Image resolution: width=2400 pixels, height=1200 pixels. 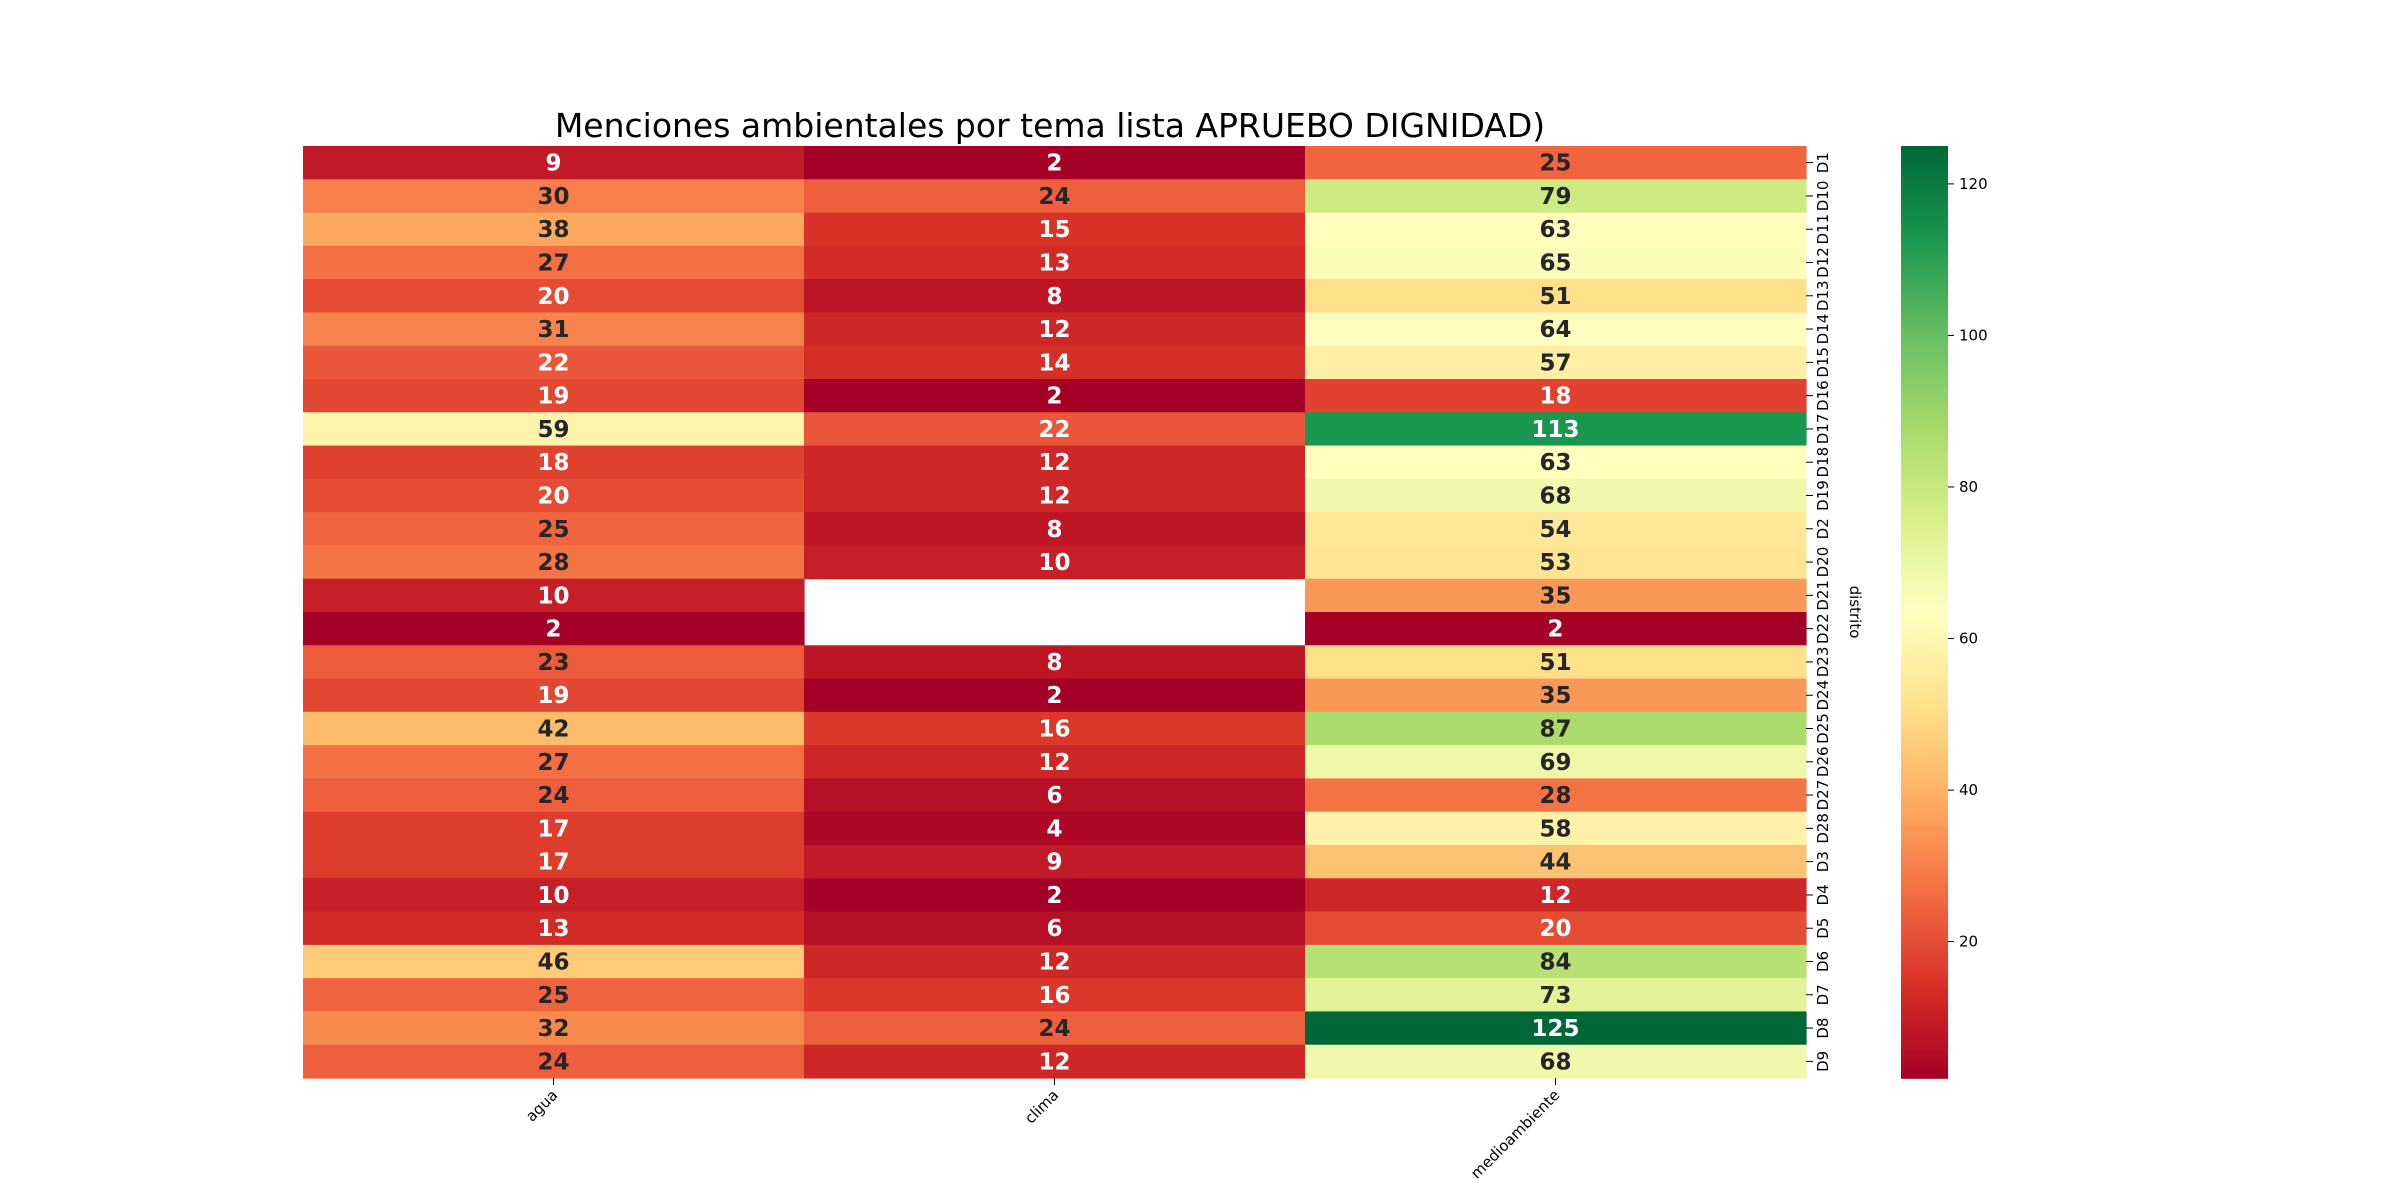 I want to click on cell-value-label: 9, so click(x=553, y=164).